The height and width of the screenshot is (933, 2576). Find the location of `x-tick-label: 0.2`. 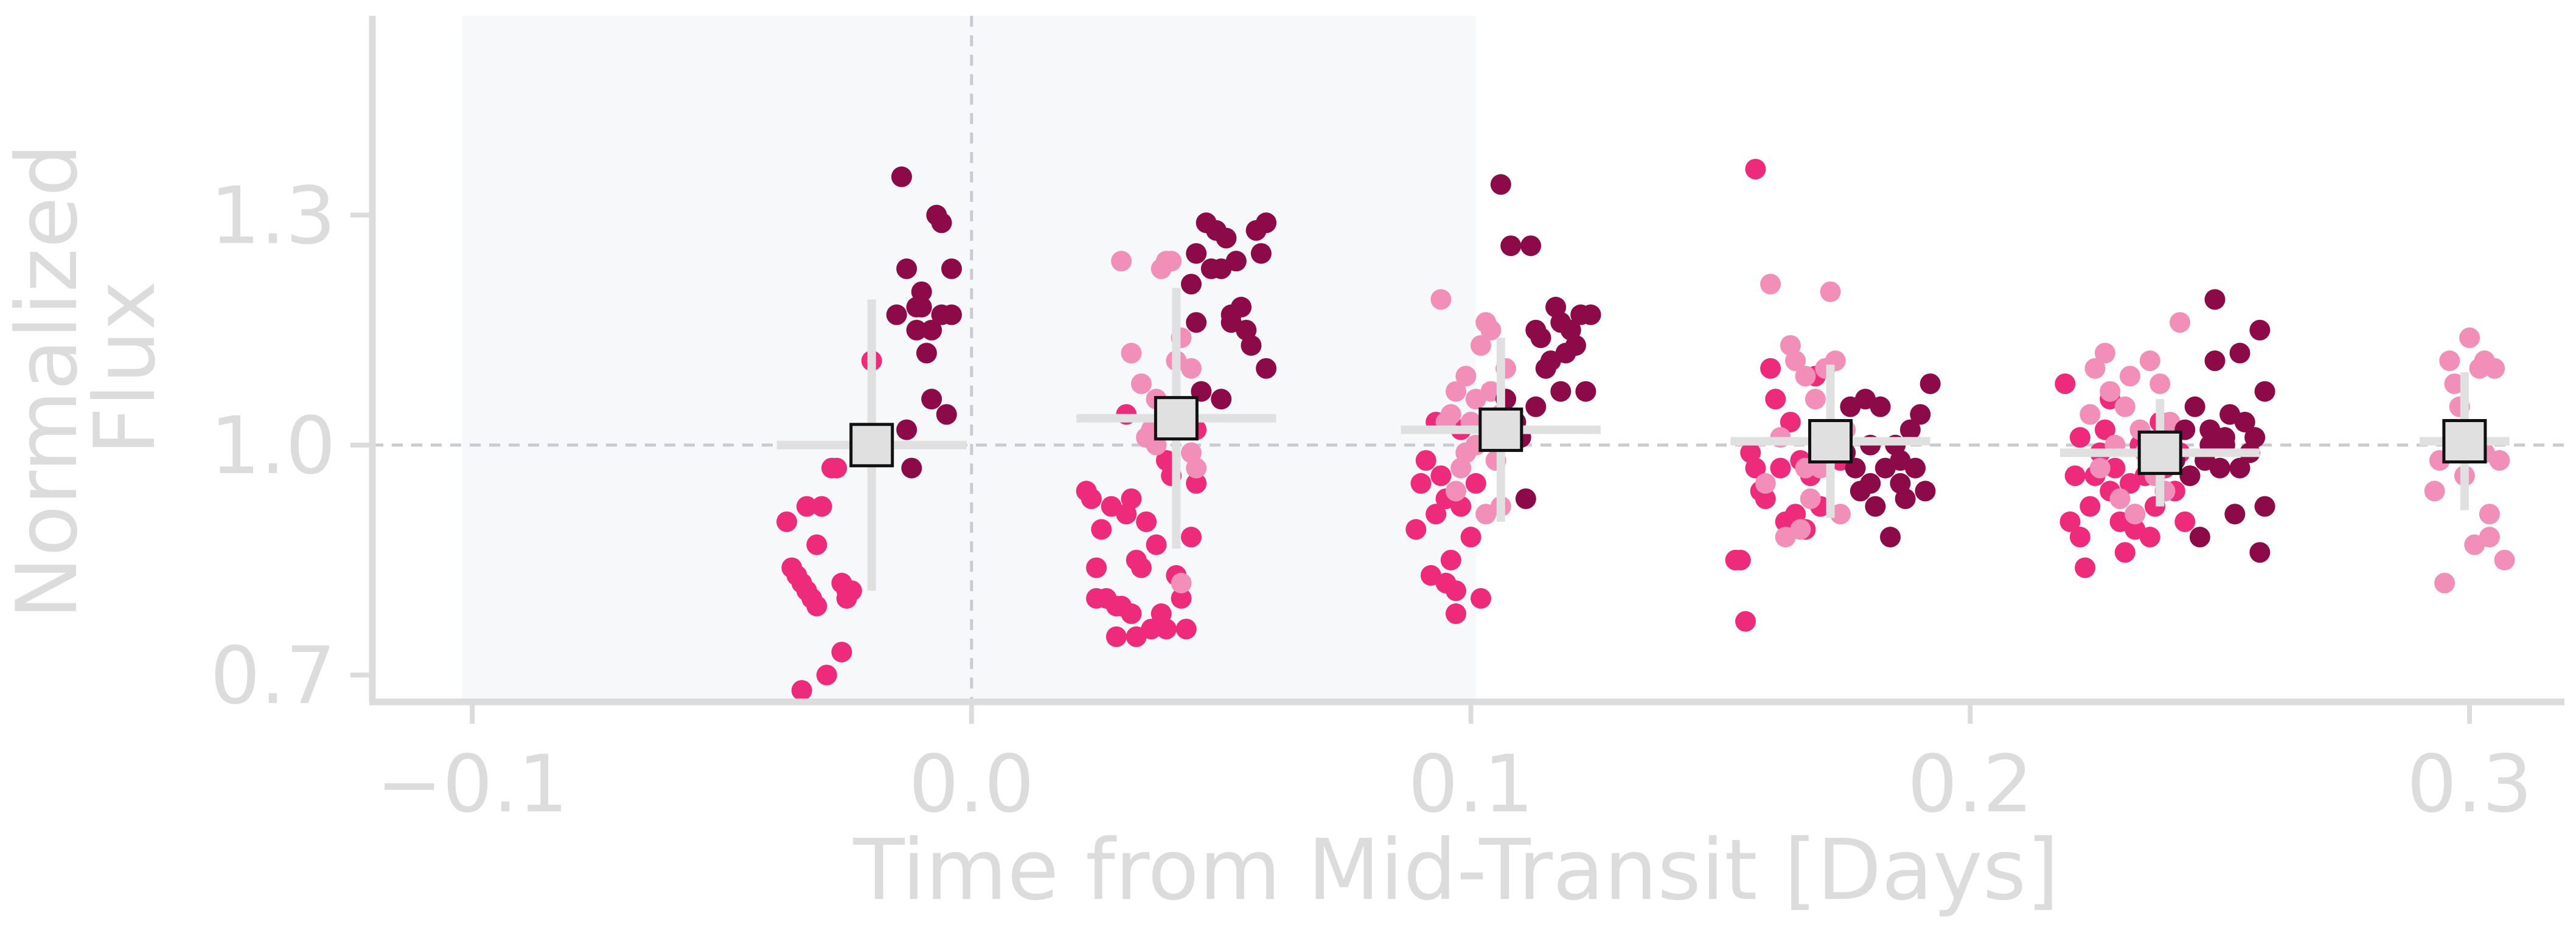

x-tick-label: 0.2 is located at coordinates (1970, 784).